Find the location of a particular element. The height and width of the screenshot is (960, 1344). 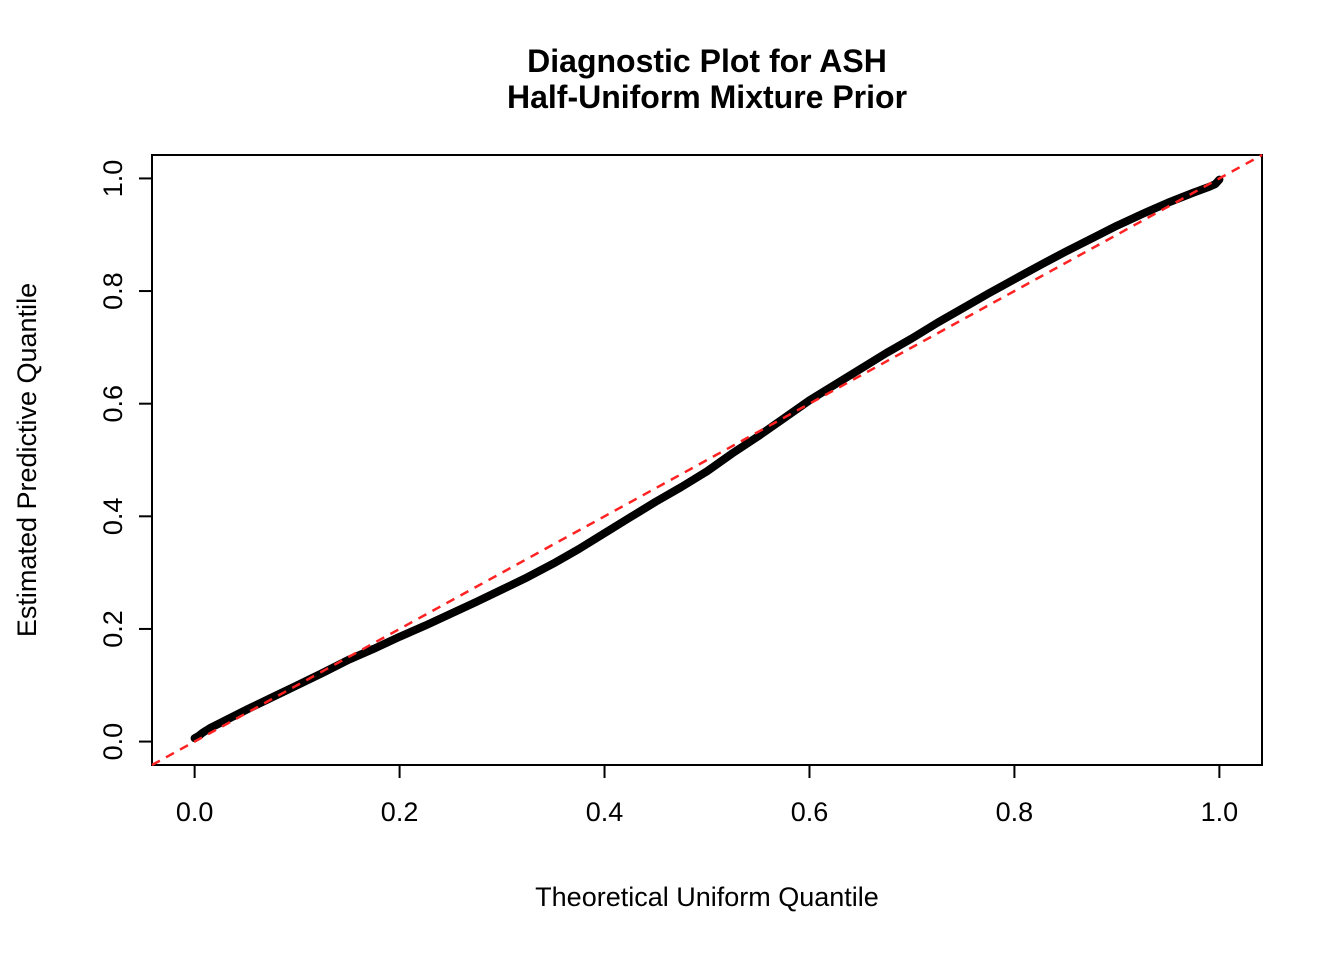

y-tick-label: 0.8 is located at coordinates (113, 291).